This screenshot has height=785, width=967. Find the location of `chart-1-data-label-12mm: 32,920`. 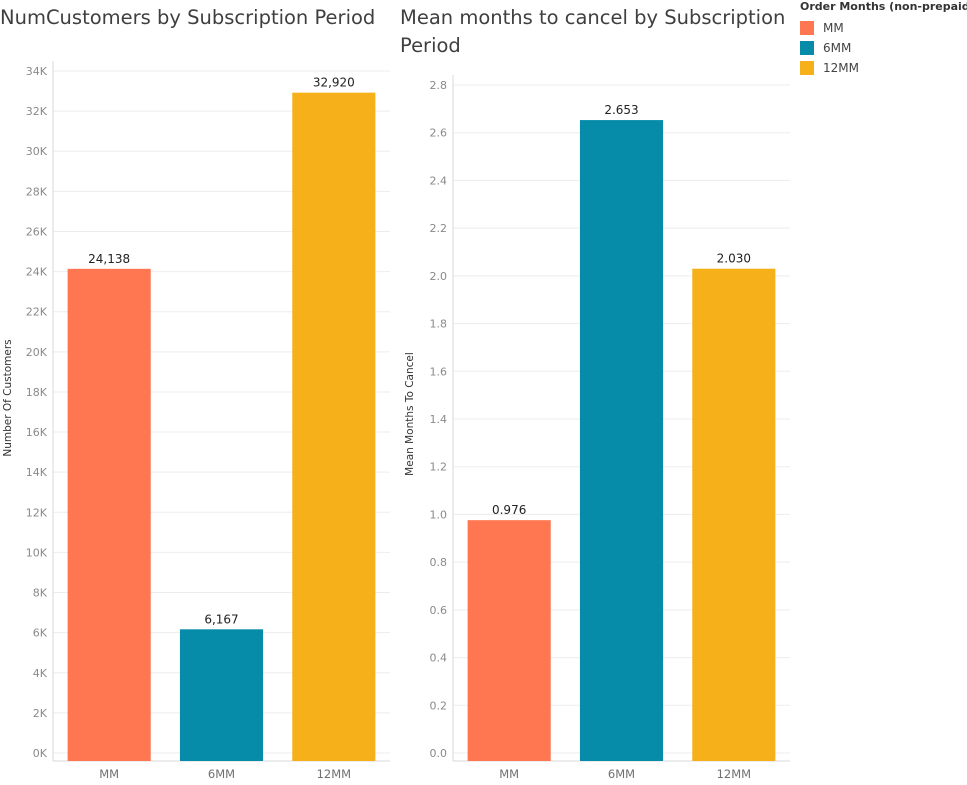

chart-1-data-label-12mm: 32,920 is located at coordinates (334, 83).